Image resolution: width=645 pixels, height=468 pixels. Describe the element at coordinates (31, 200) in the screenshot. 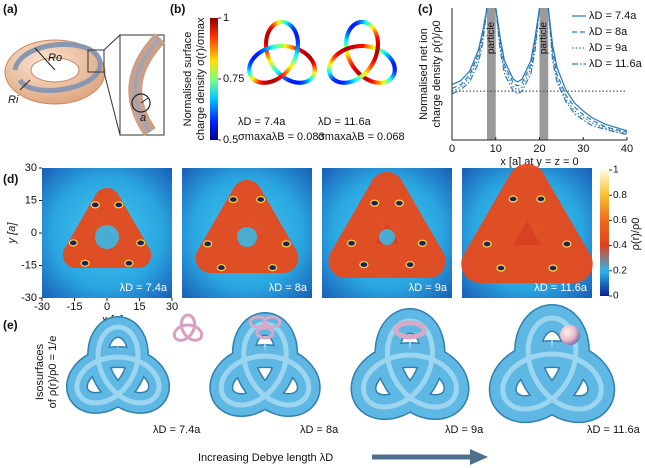

I see `y-tick-label: 15` at that location.